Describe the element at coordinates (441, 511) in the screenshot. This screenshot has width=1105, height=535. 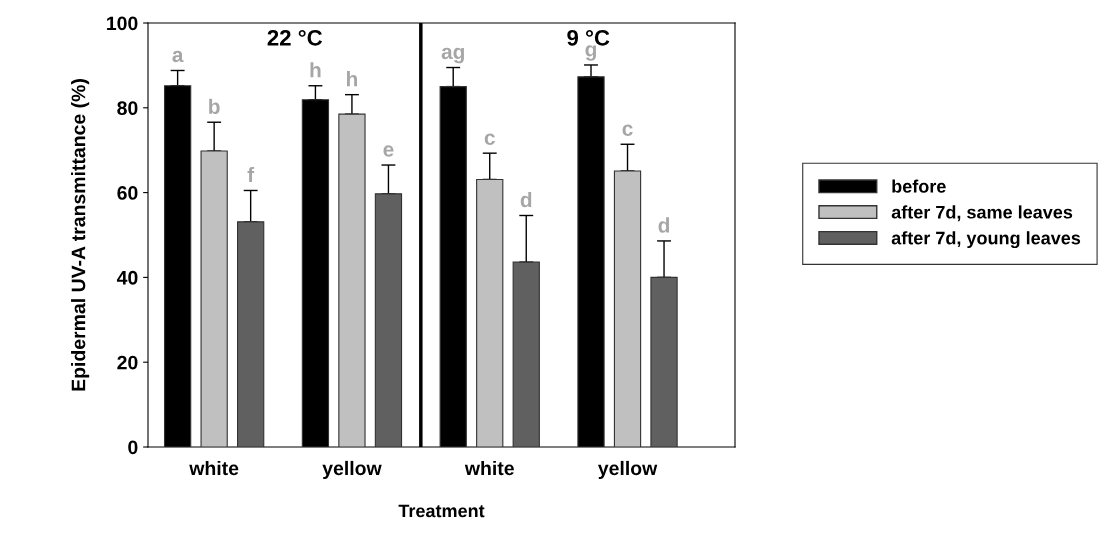
I see `x-axis-title: Treatment` at that location.